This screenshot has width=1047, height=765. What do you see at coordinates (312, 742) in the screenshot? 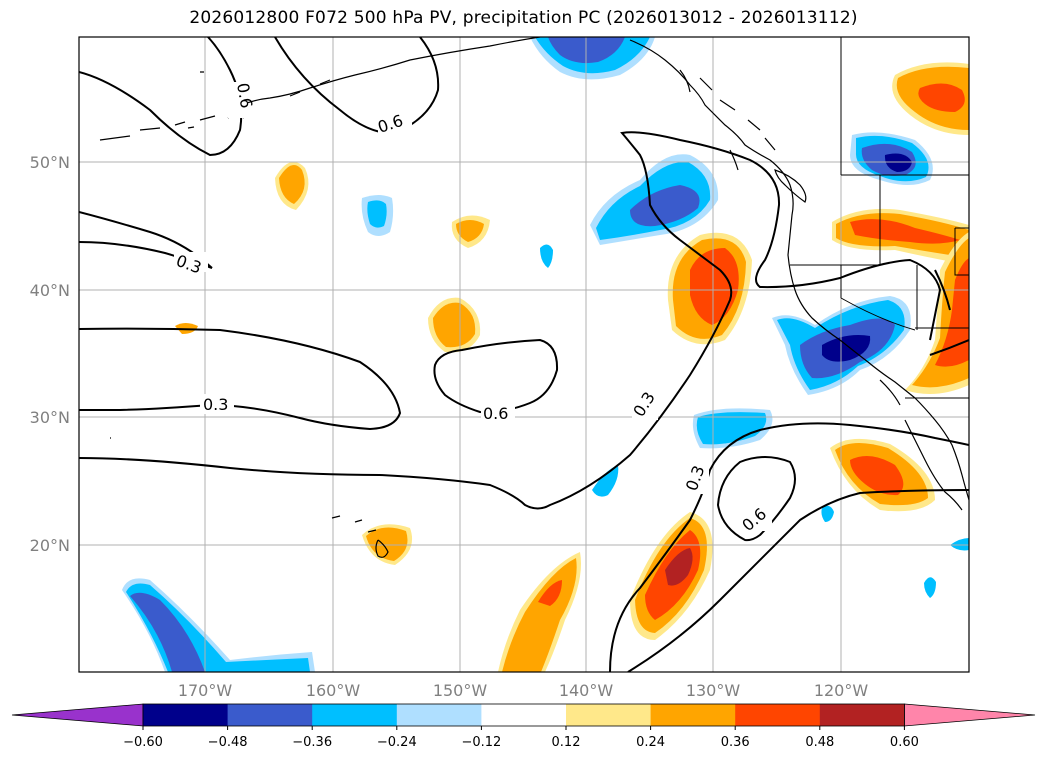
I see `colorbar-tick-label: −0.36` at bounding box center [312, 742].